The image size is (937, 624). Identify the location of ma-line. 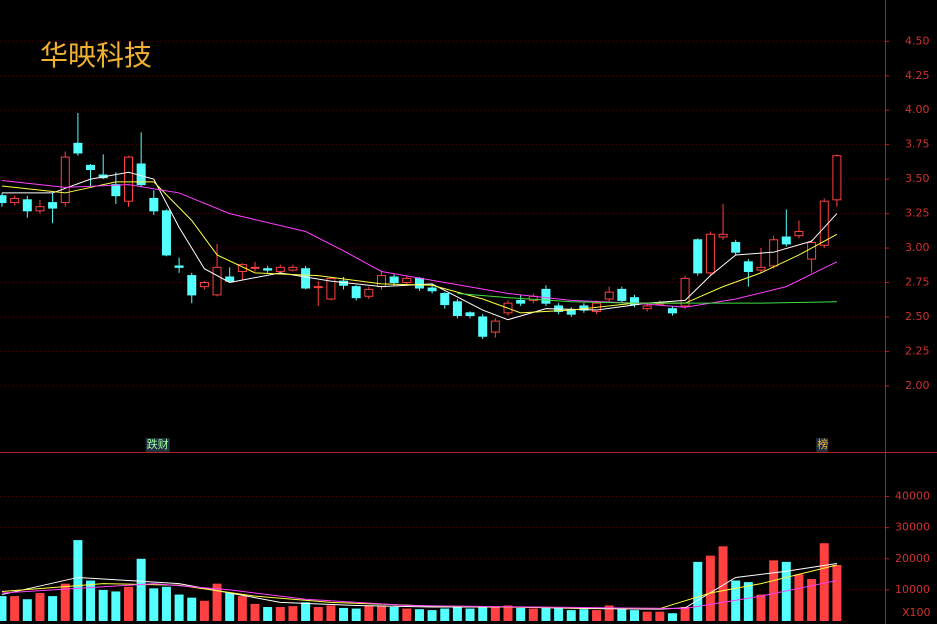
(419, 586).